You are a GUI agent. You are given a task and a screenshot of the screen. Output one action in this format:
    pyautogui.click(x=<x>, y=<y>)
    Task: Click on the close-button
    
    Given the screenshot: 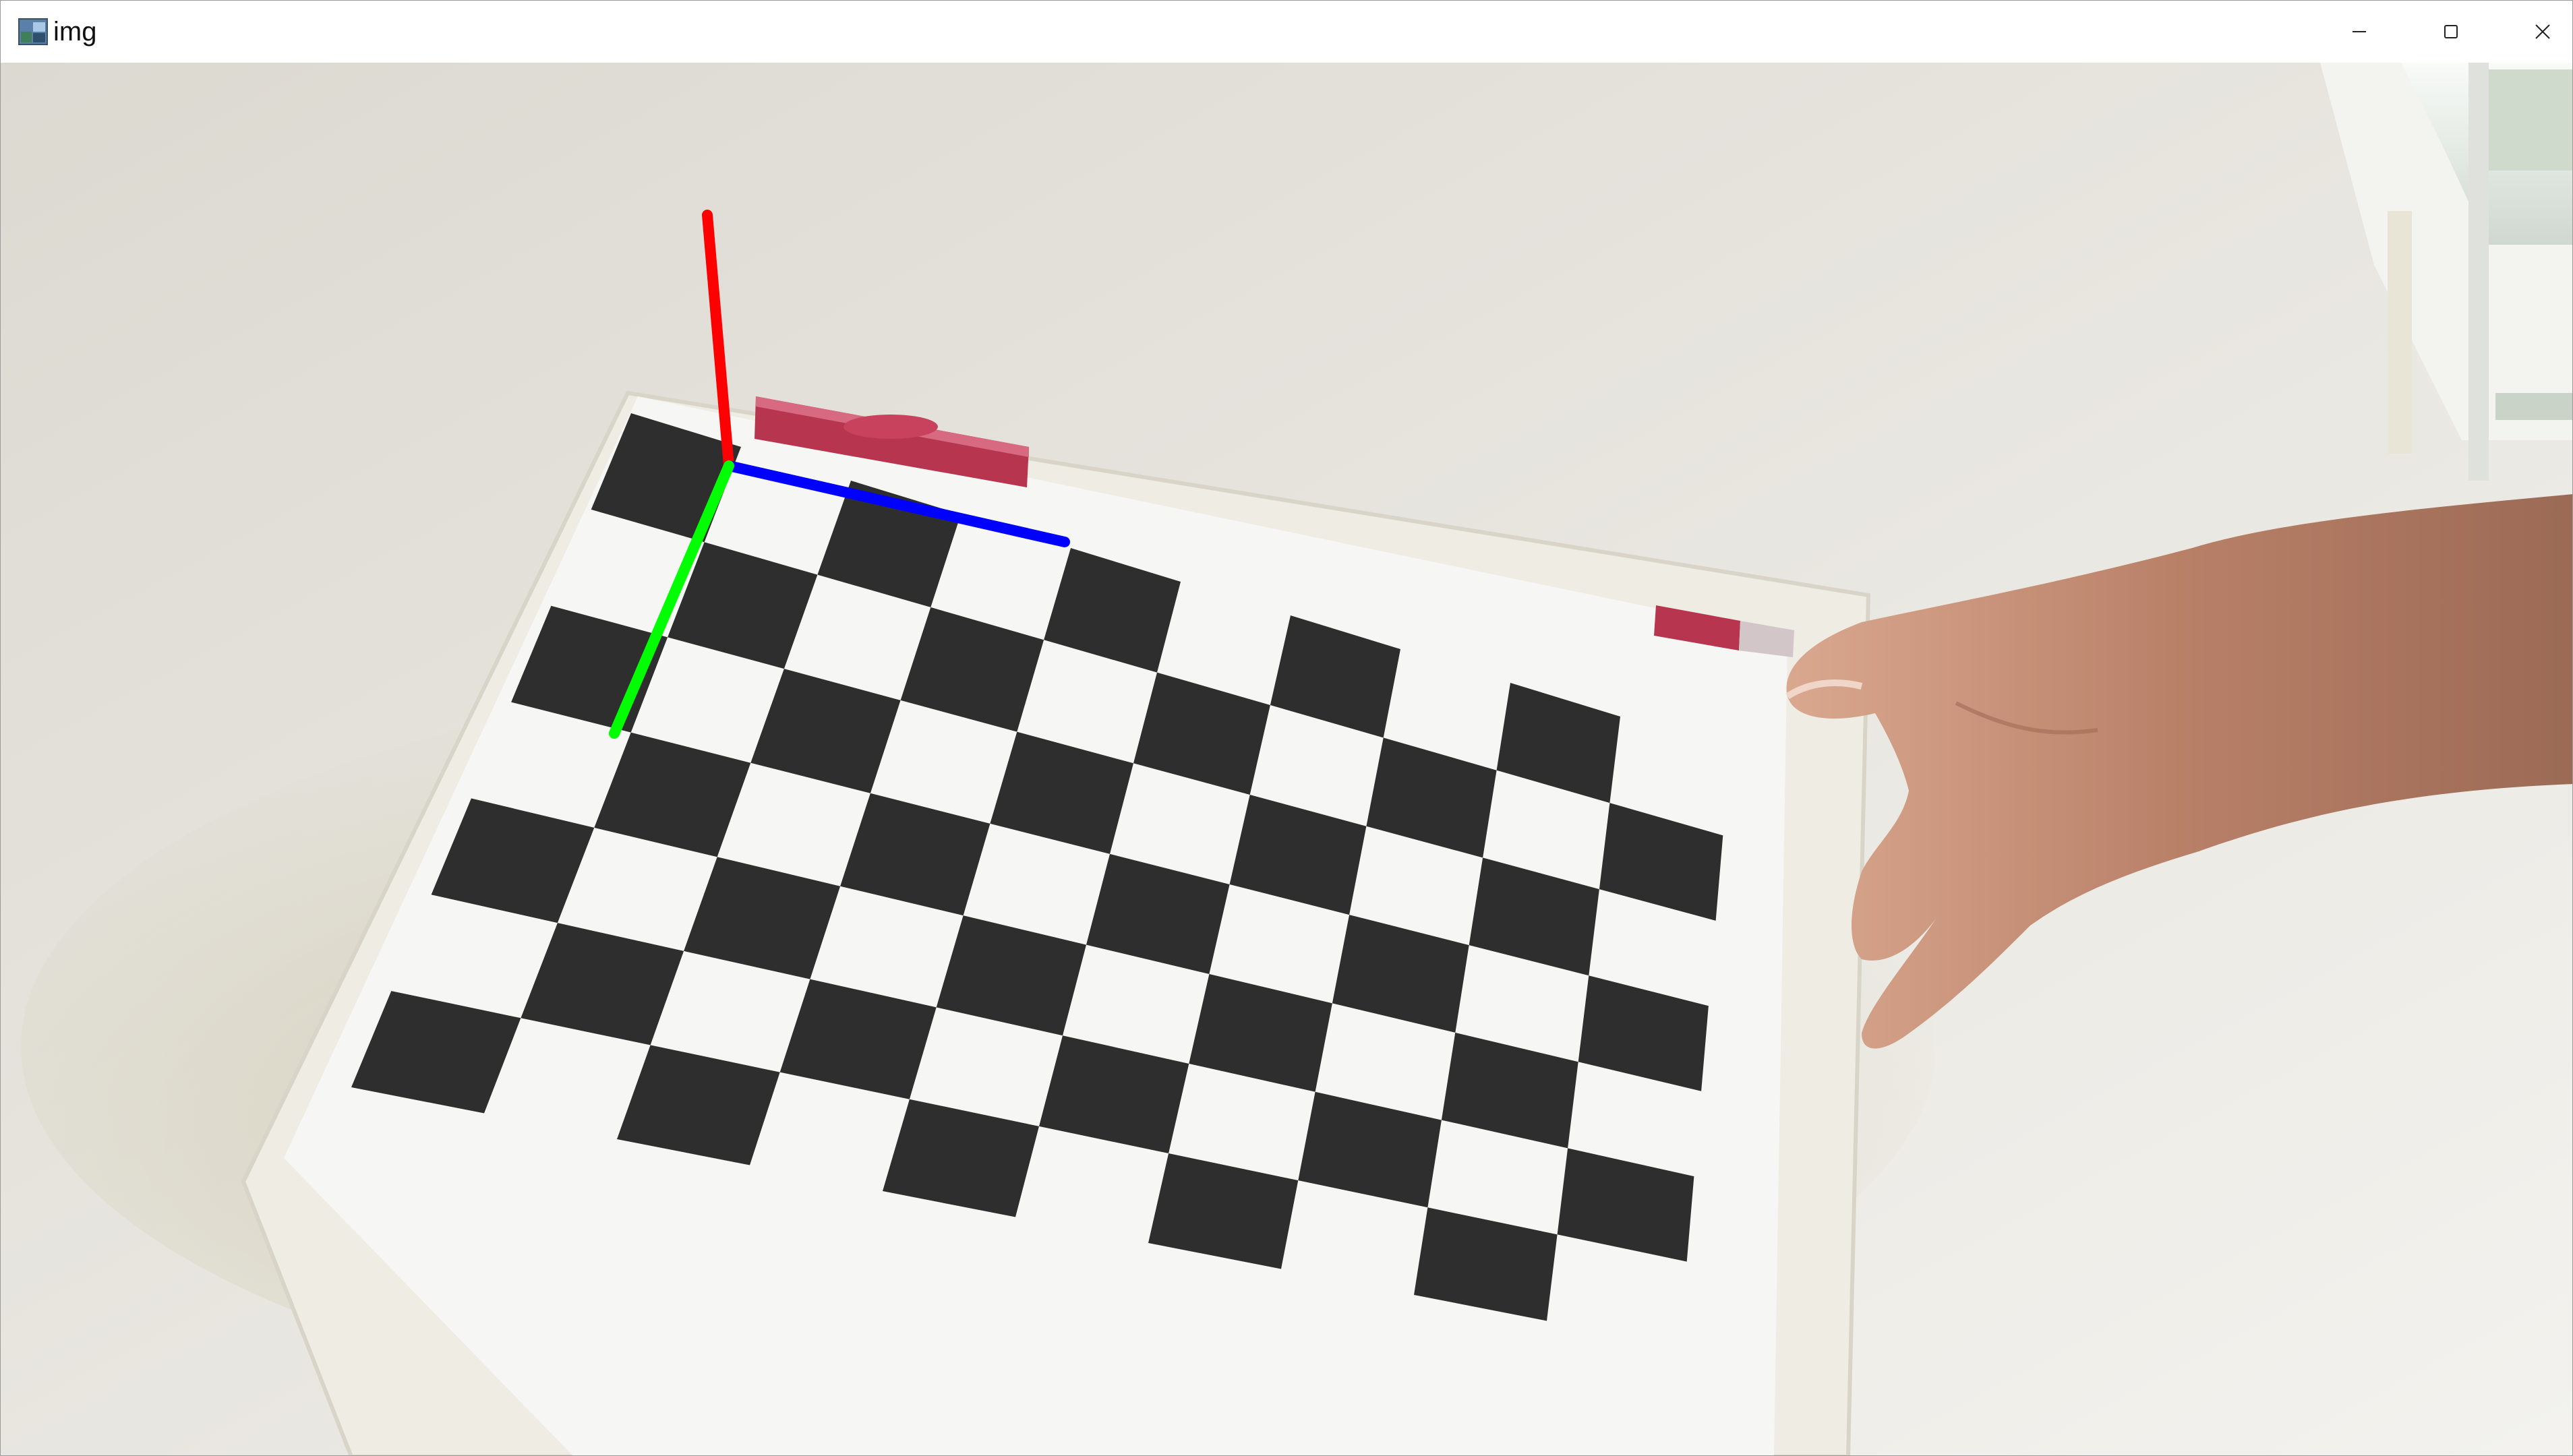 What is the action you would take?
    pyautogui.click(x=2534, y=32)
    